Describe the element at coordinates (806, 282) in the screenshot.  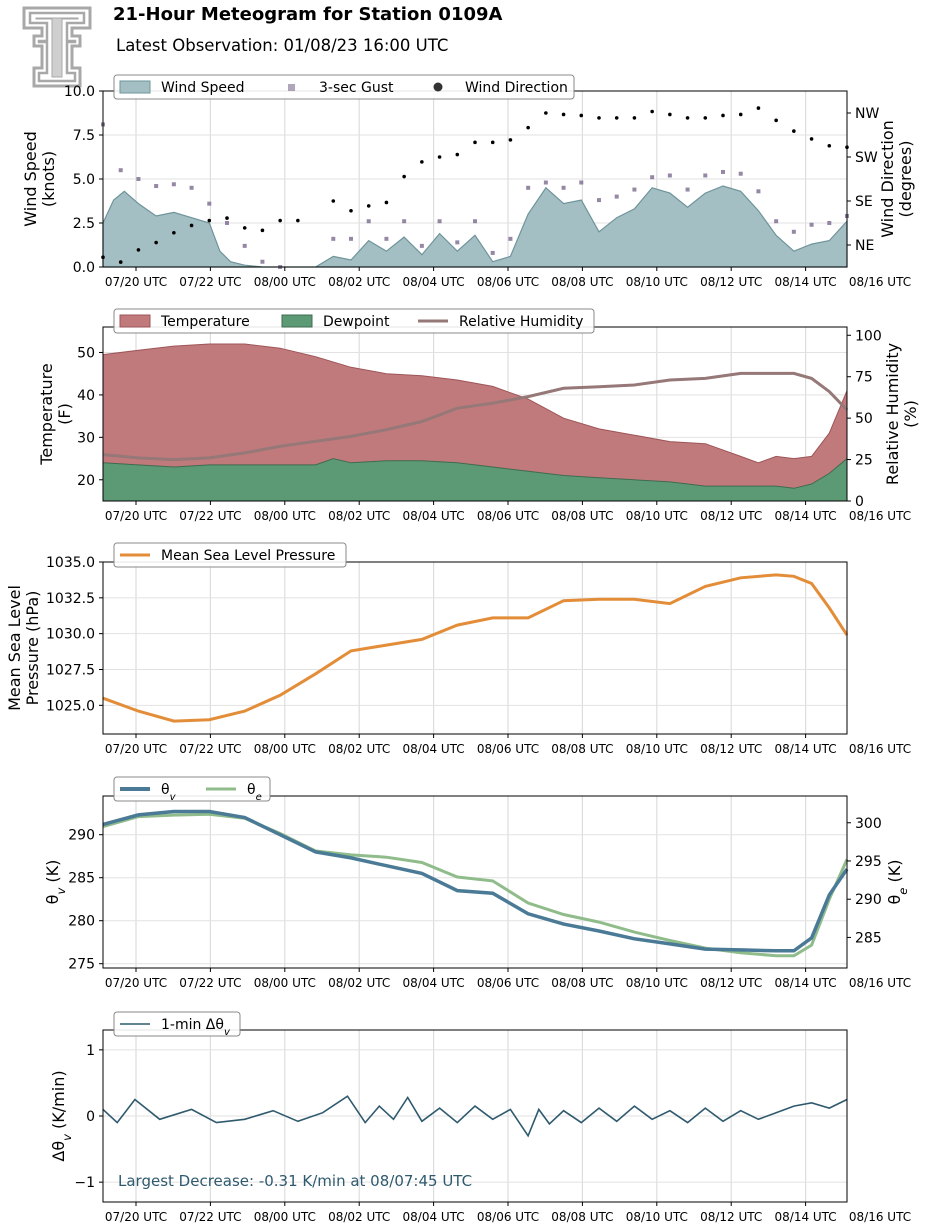
I see `x-tick-label: 08/14 UTC` at that location.